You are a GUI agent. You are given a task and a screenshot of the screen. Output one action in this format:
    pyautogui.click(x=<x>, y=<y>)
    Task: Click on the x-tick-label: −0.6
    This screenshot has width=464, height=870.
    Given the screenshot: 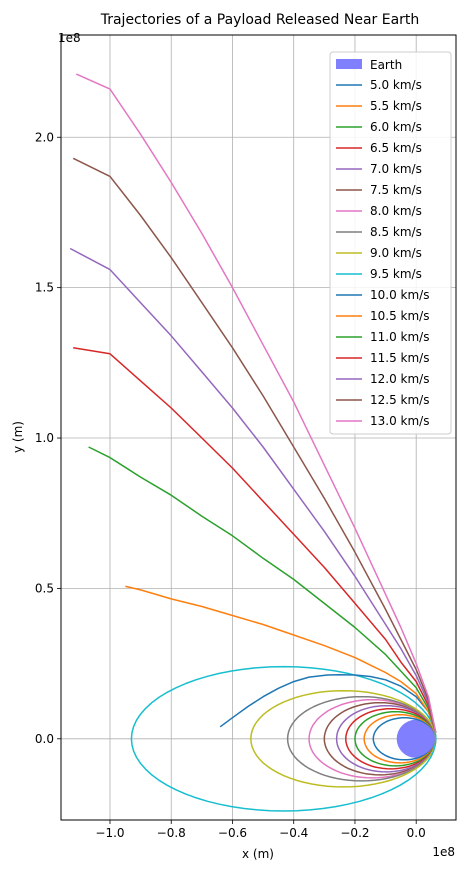 What is the action you would take?
    pyautogui.click(x=232, y=833)
    